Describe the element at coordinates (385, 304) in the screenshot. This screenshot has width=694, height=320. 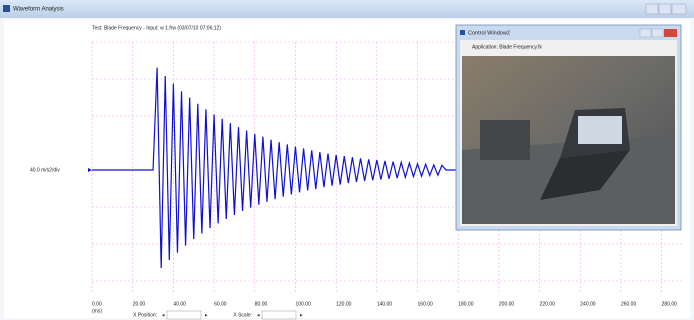
I see `x-tick-label: 140.00` at that location.